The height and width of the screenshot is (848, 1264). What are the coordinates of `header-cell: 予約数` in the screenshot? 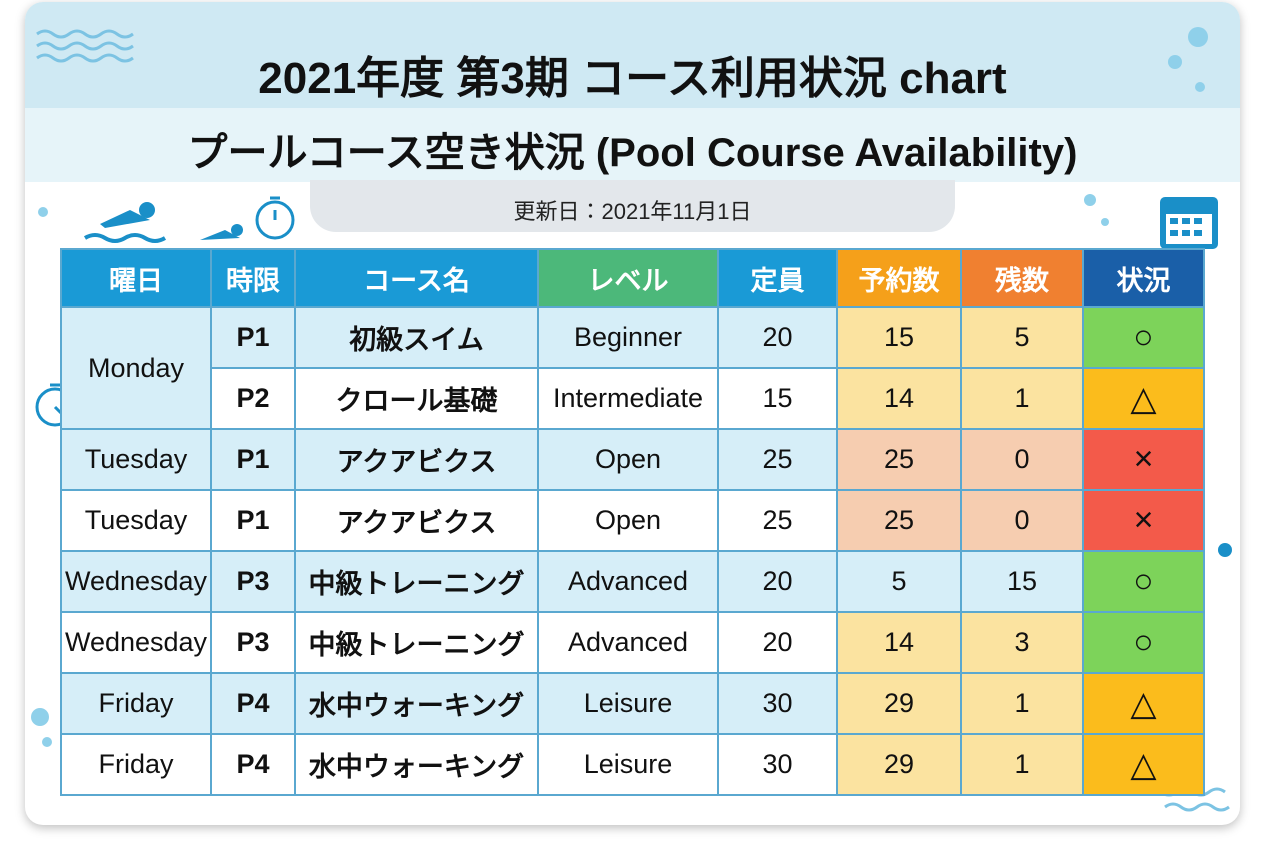 It's located at (899, 278).